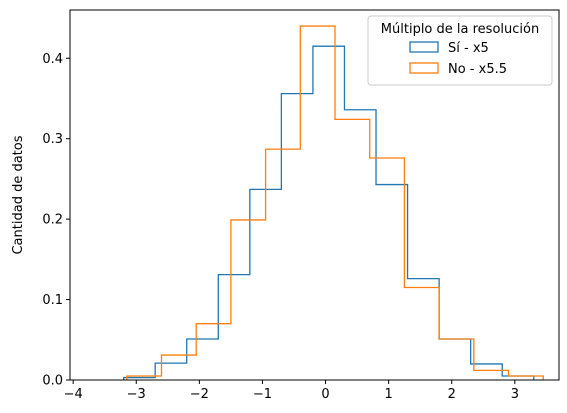  What do you see at coordinates (18, 194) in the screenshot?
I see `y-axis-label: Cantidad de datos` at bounding box center [18, 194].